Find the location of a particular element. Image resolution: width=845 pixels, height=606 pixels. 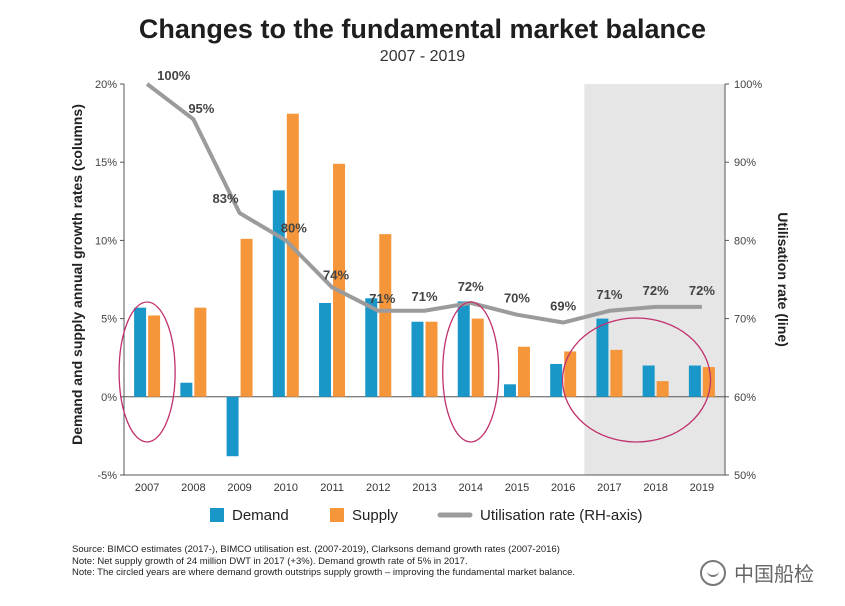

x-tick-label: 2014 is located at coordinates (470, 488).